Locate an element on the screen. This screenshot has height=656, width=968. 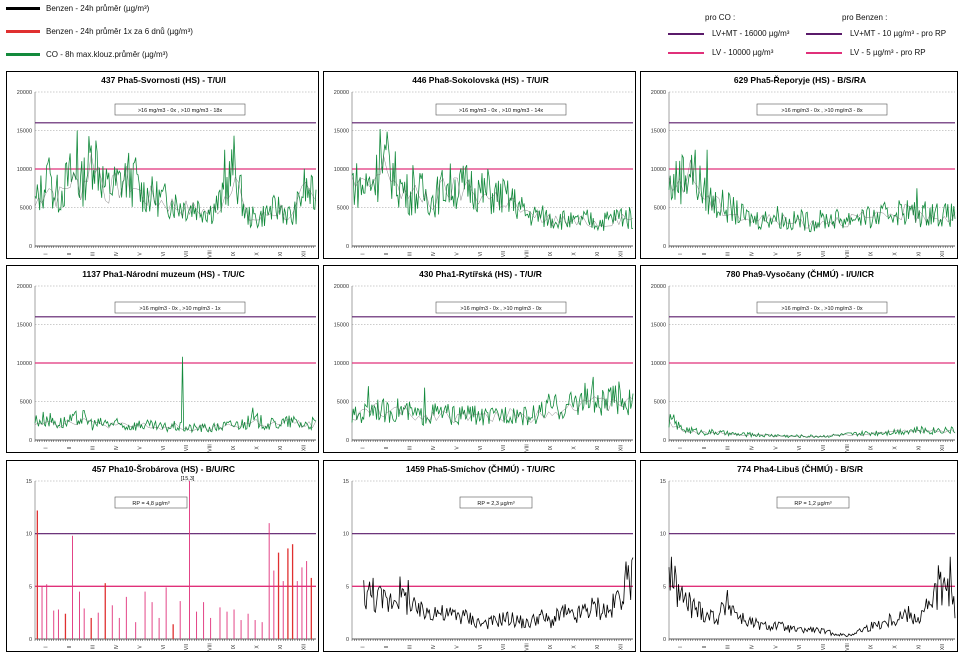
y-tick-label: 0 is located at coordinates (664, 441).